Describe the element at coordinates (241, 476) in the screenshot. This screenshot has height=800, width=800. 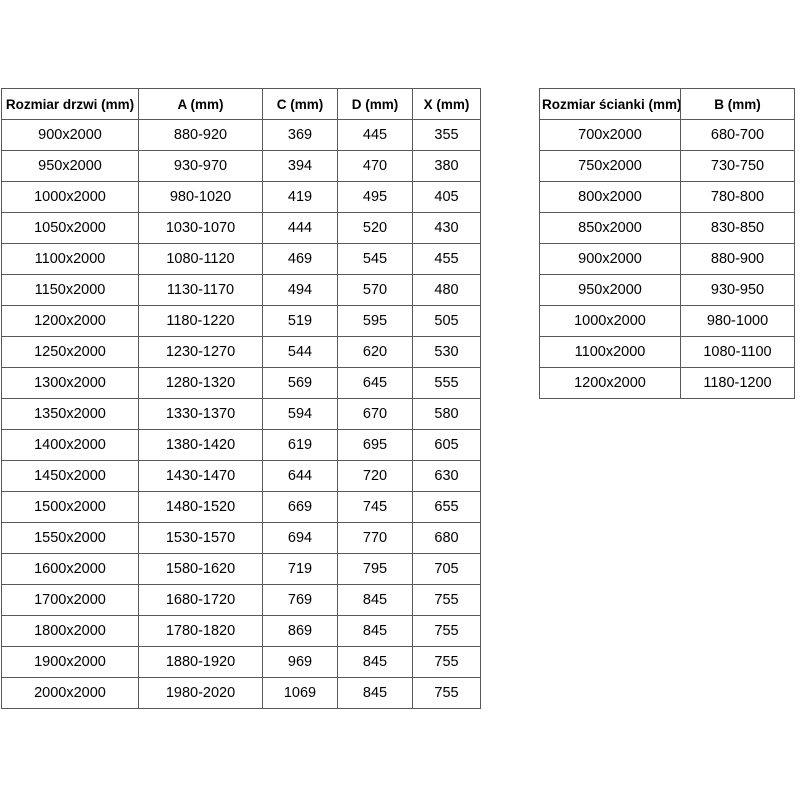
I see `table-row: 1450x2000 1430-1470 644 720 630` at that location.